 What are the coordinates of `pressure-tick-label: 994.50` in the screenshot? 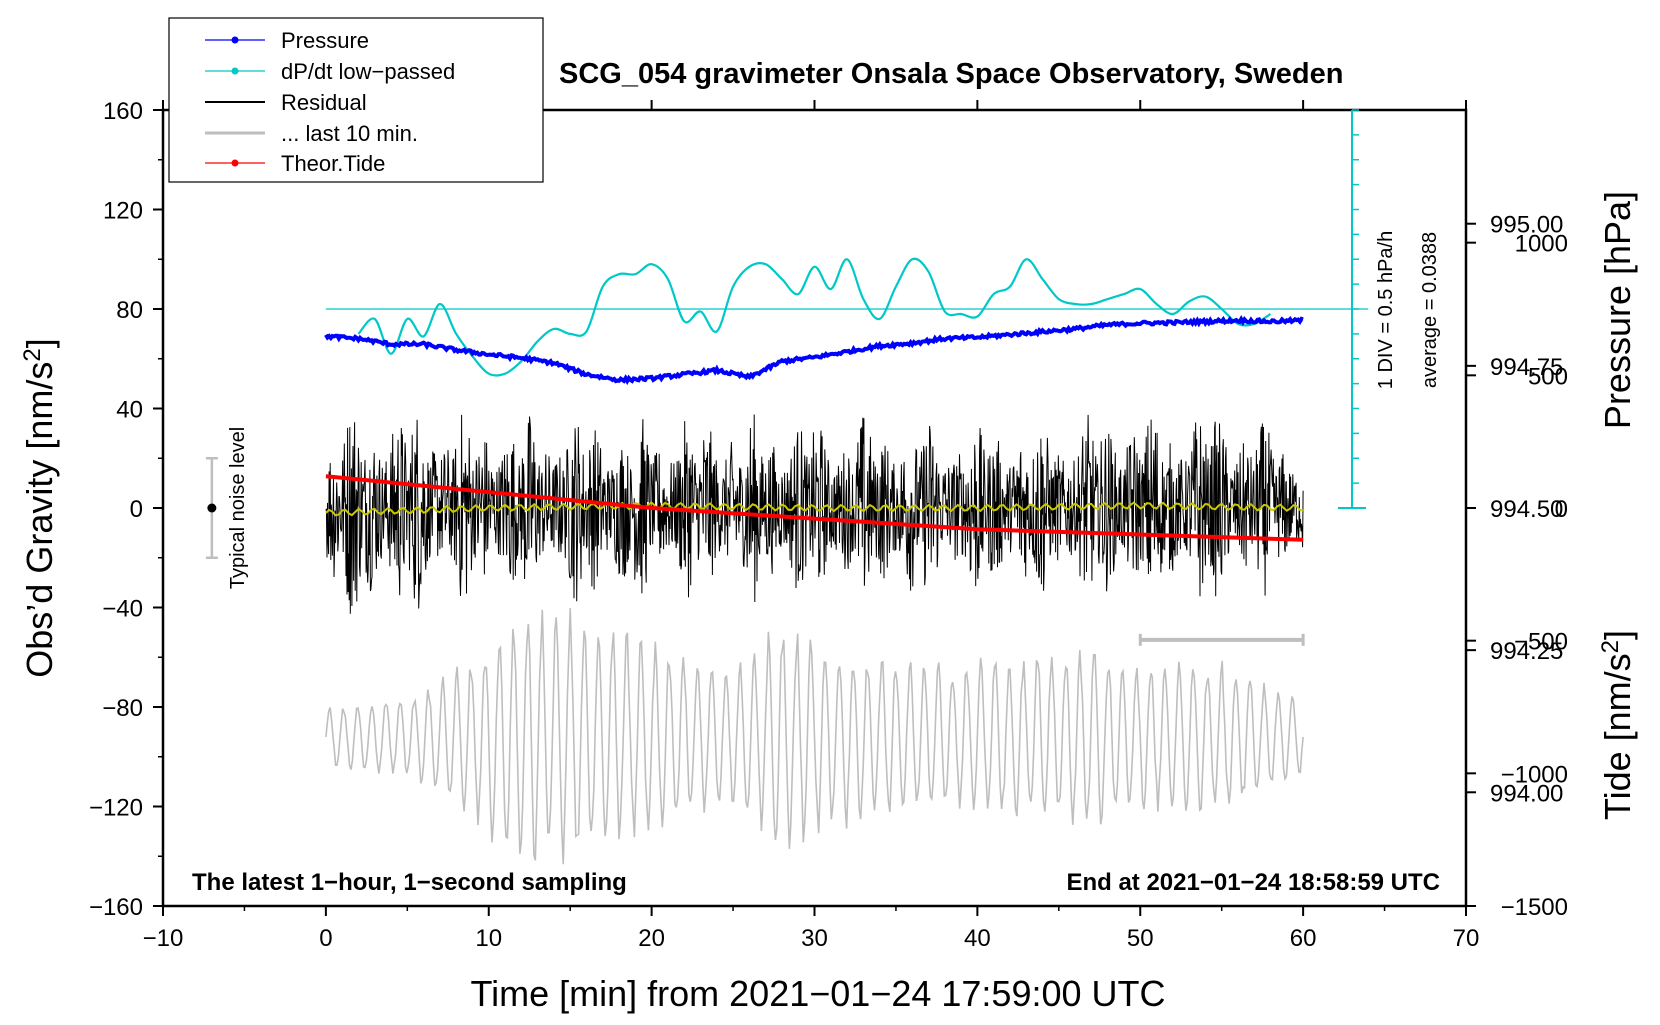 It's located at (1526, 509).